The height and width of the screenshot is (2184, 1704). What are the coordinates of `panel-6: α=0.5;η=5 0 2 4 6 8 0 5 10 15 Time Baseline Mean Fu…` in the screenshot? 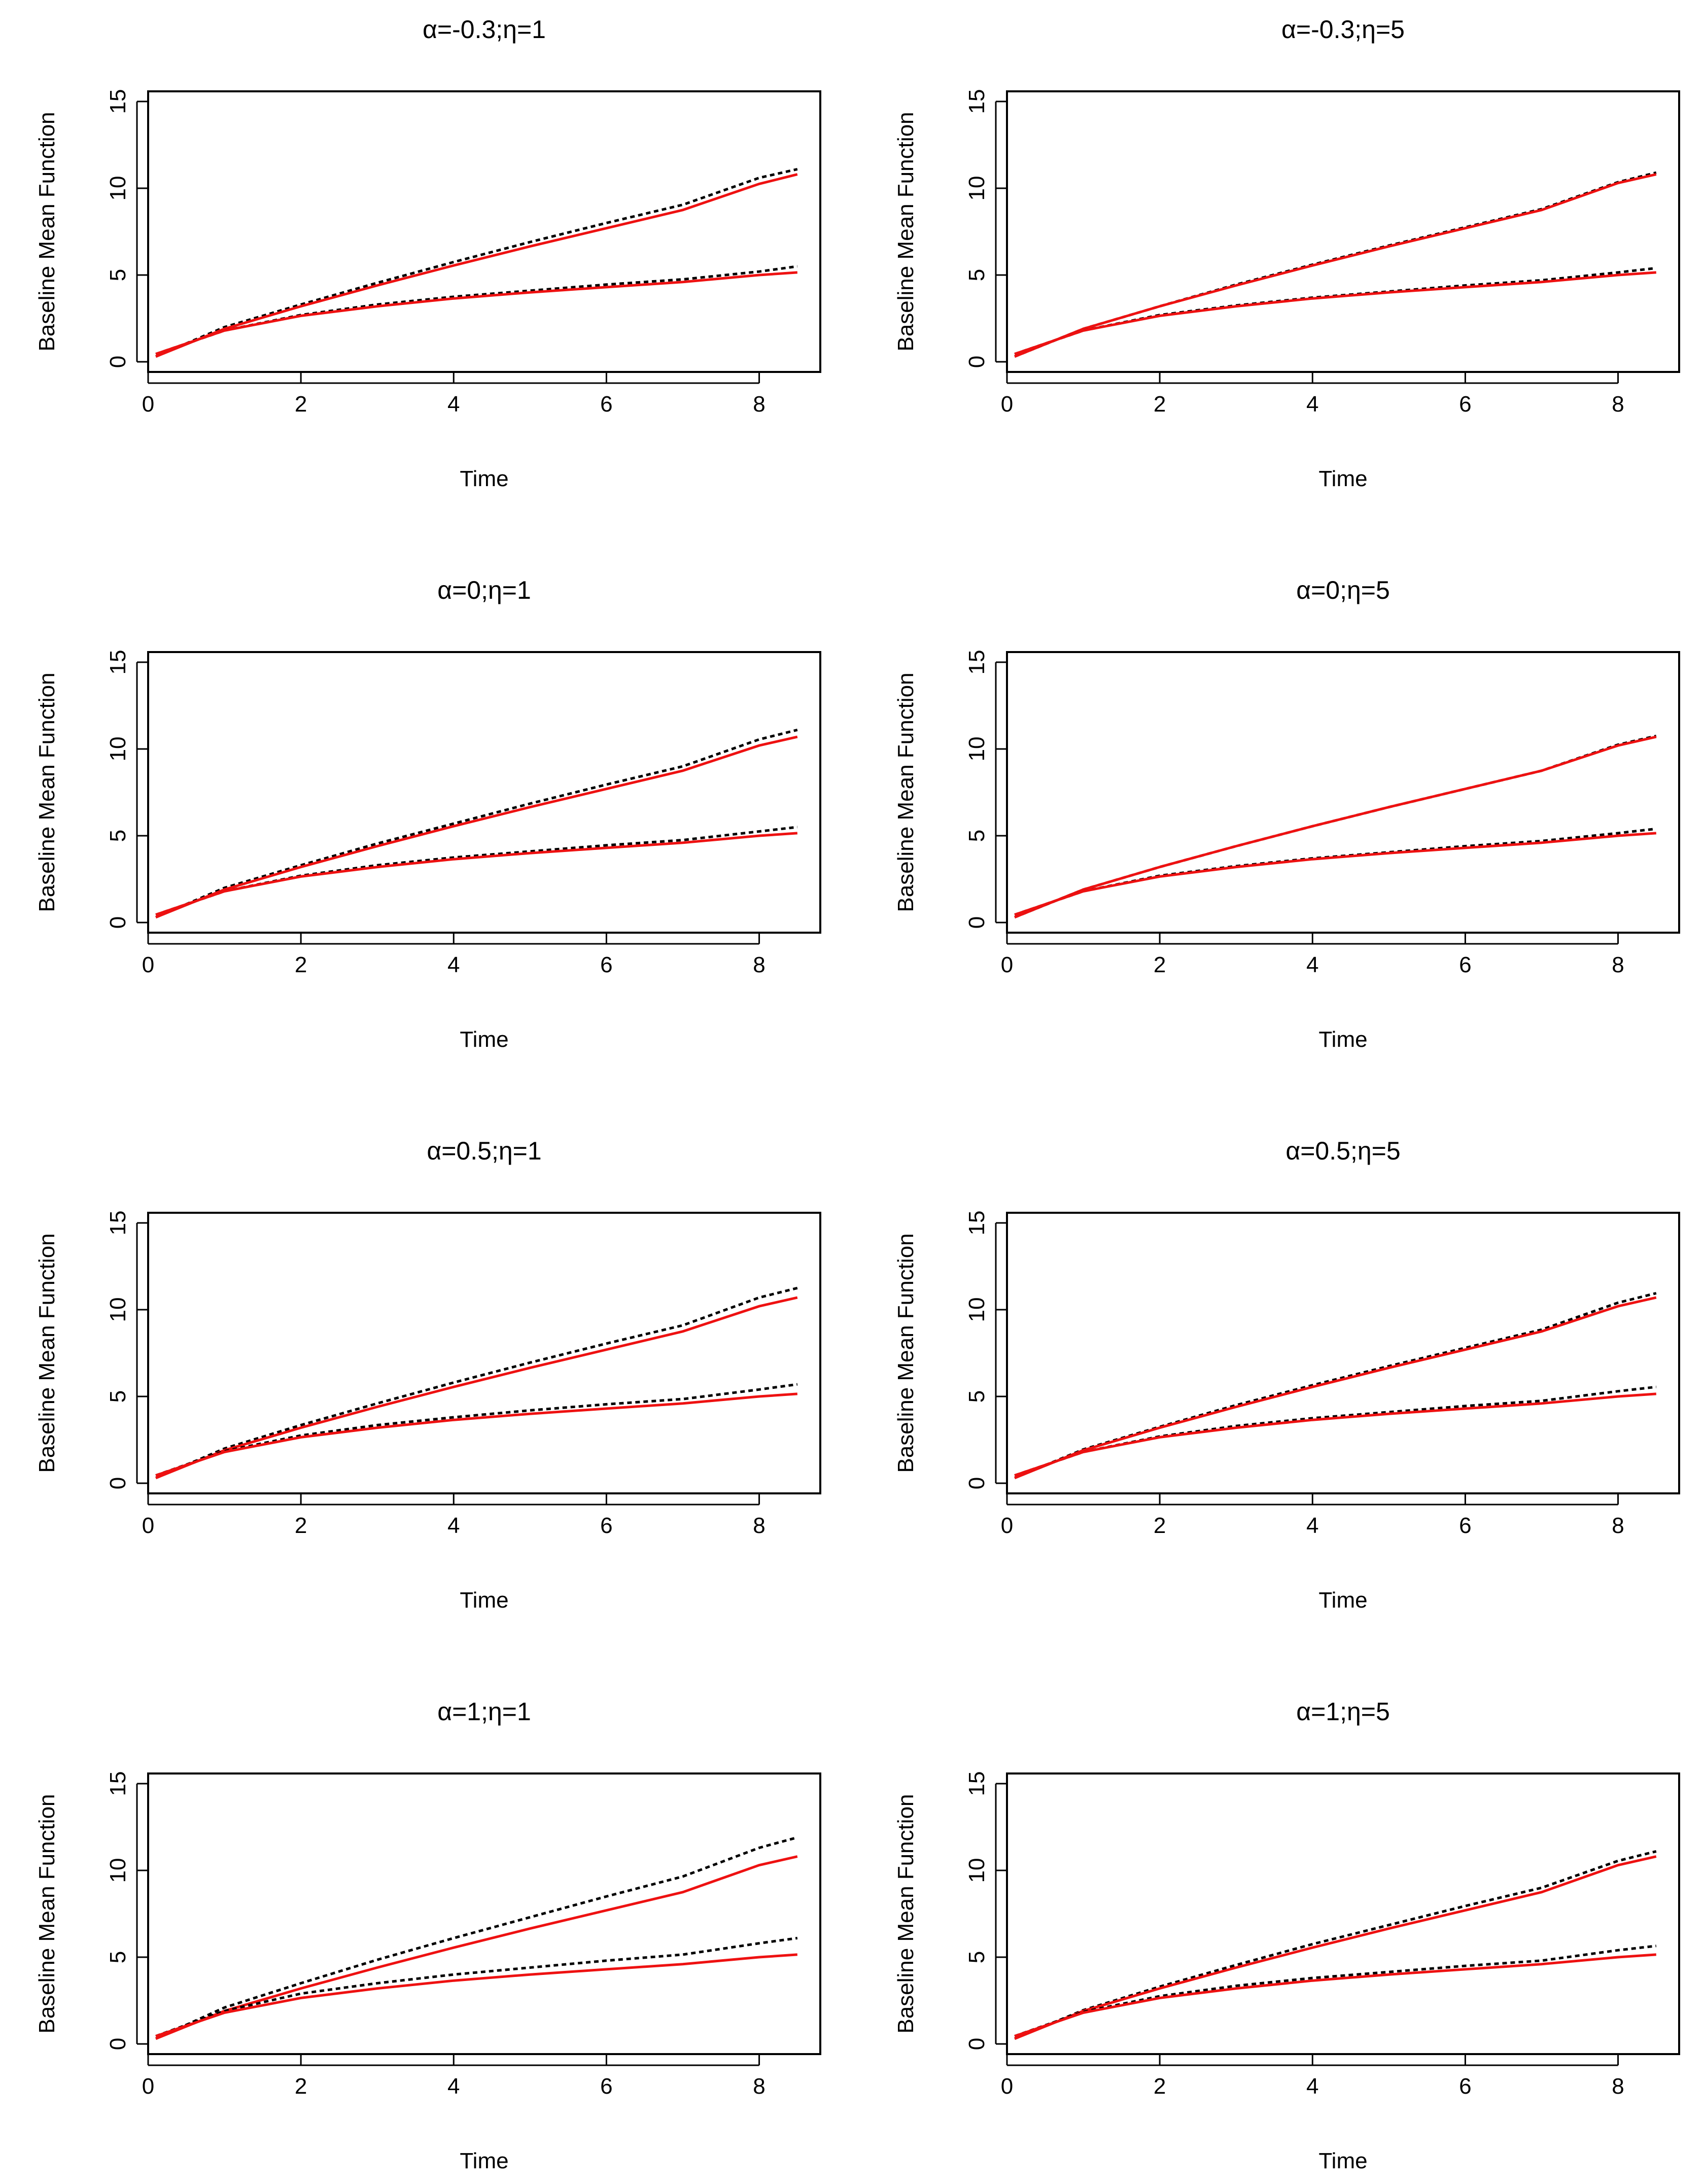 It's located at (1286, 1375).